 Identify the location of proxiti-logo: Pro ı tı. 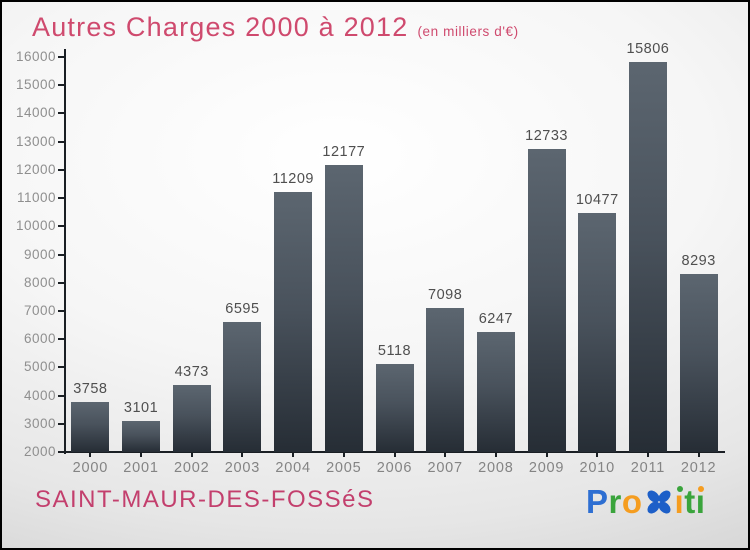
(645, 504).